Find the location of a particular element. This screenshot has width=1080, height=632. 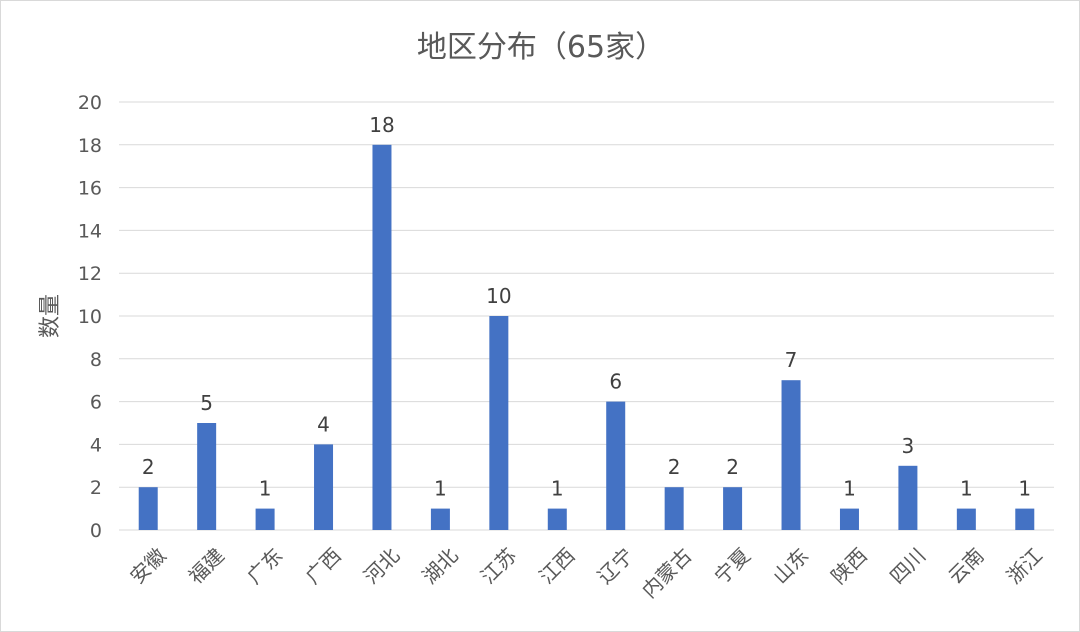

x-tick-label: 安徽 is located at coordinates (147, 565).